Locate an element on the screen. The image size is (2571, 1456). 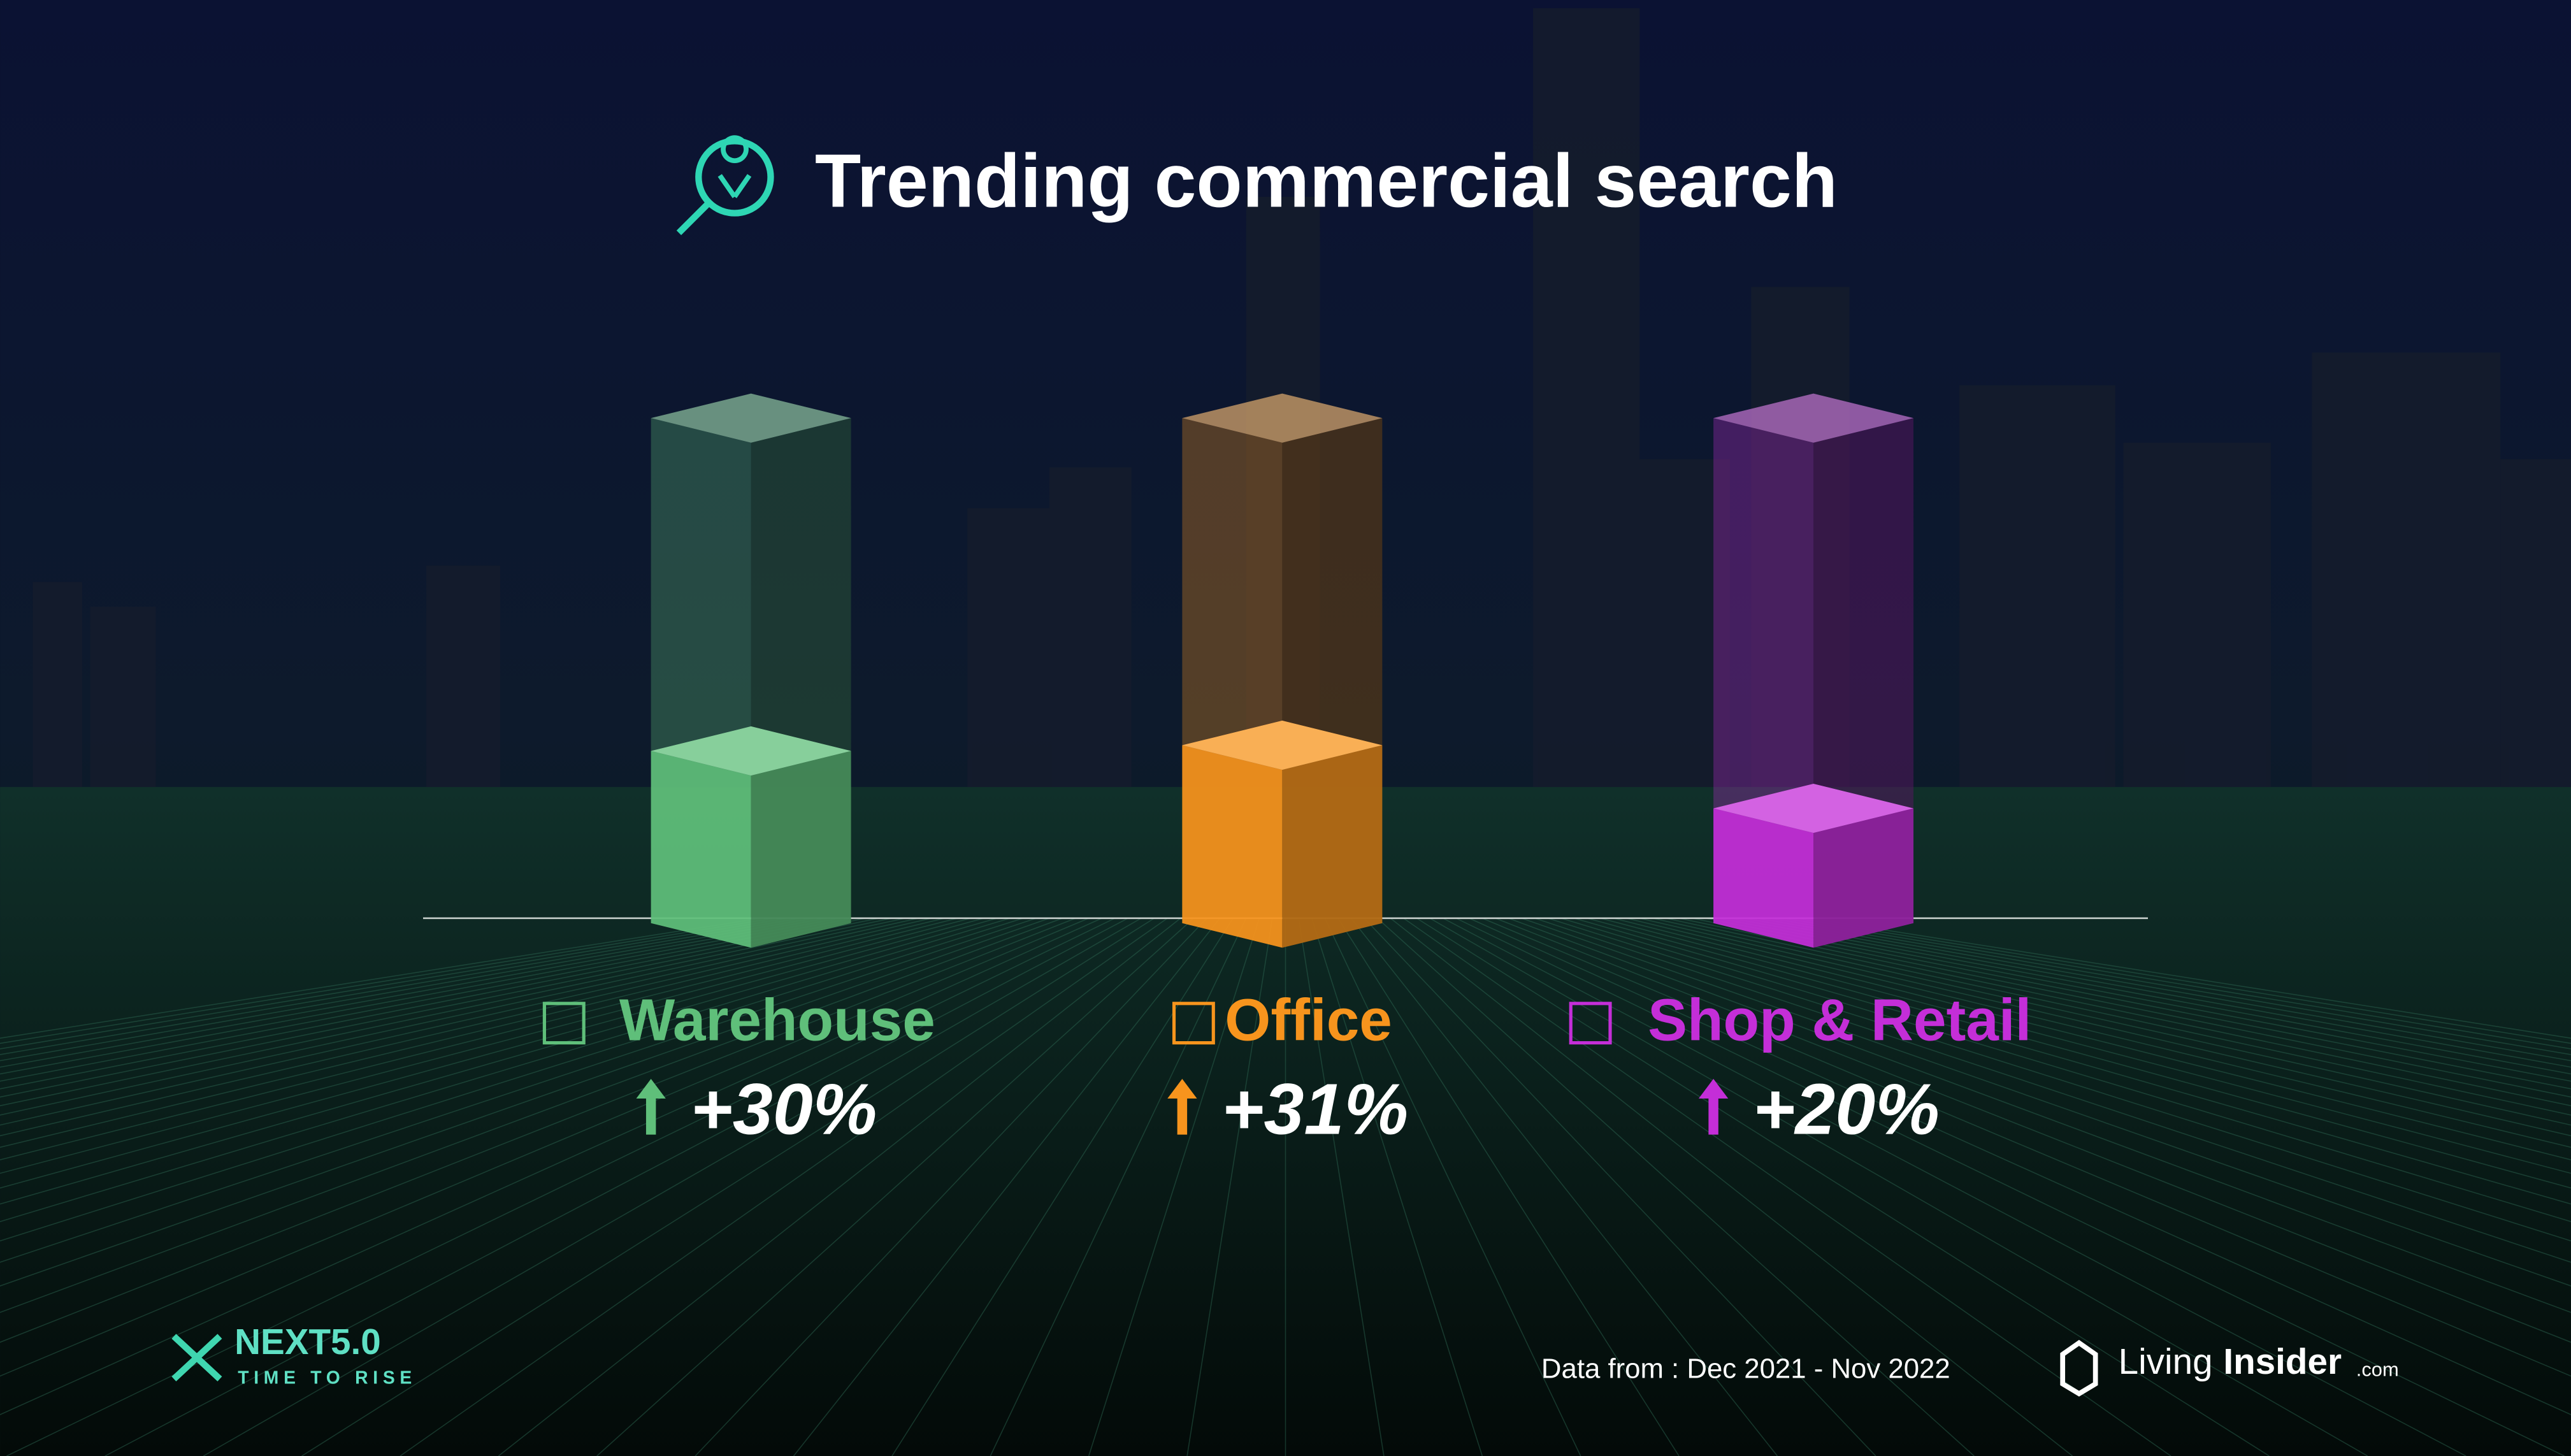
category-icon is located at coordinates (1193, 1023).